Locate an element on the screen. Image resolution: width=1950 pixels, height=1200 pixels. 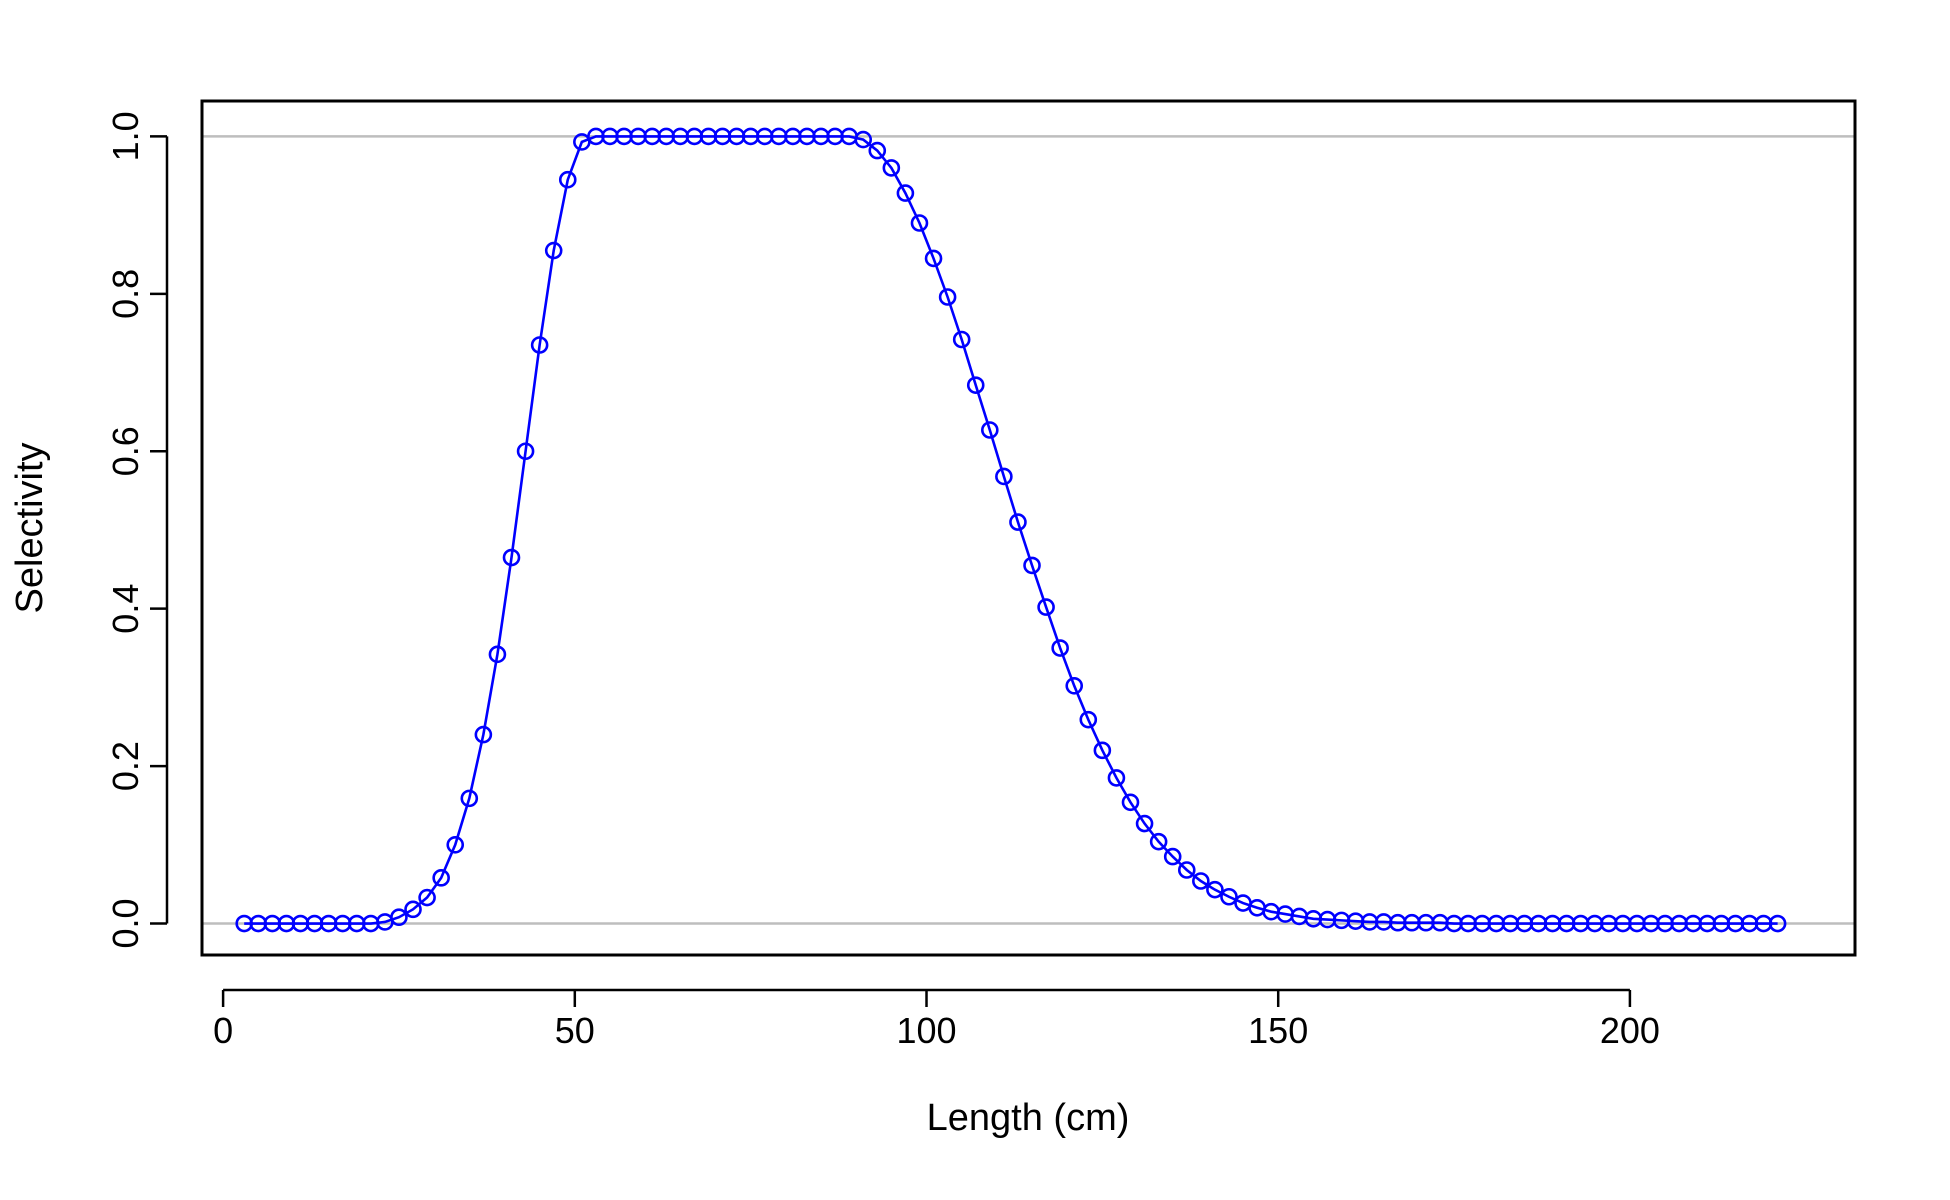
x-tick-label: 0 is located at coordinates (223, 1030).